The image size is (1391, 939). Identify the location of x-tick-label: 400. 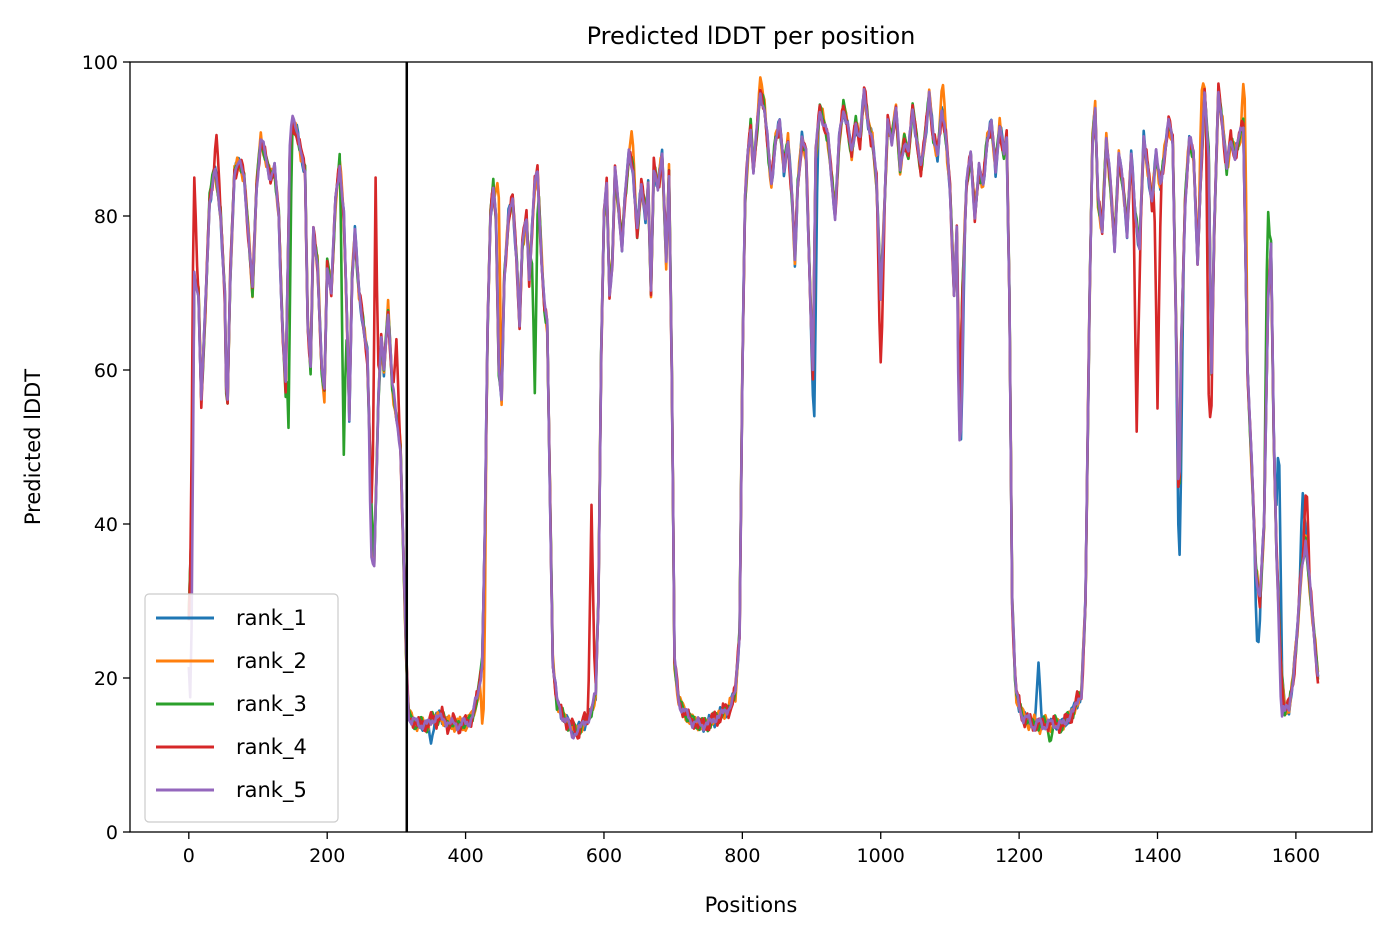
(465, 856).